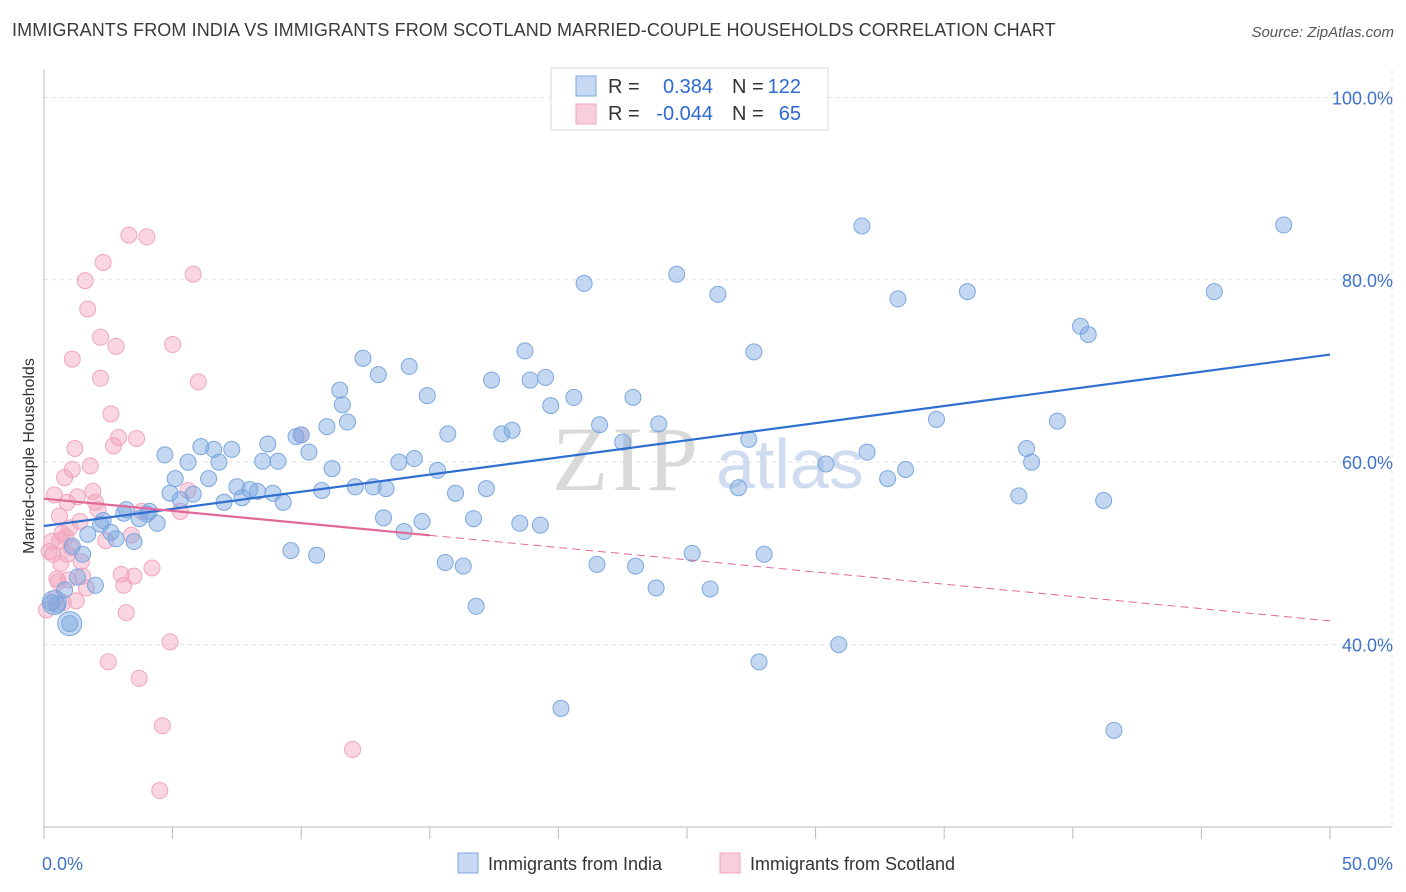 The image size is (1406, 892). What do you see at coordinates (1322, 32) in the screenshot?
I see `source-label: Source: ZipAtlas.com` at bounding box center [1322, 32].